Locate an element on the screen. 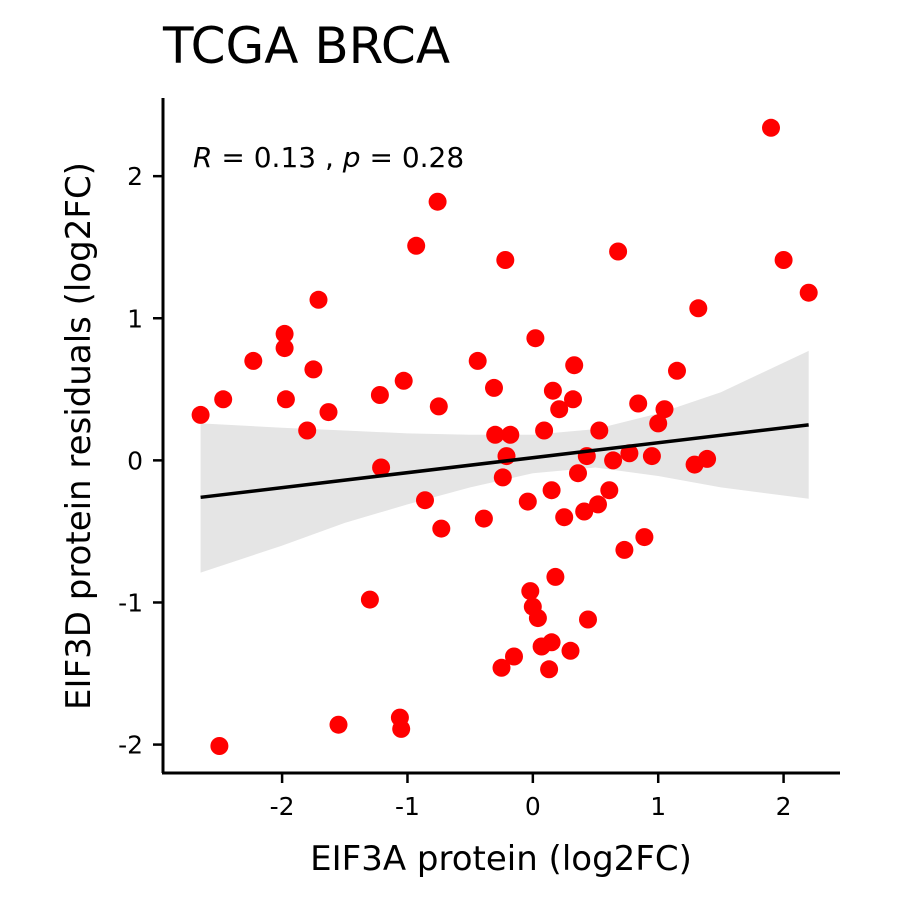 The image size is (900, 900). p-value: 0.28 is located at coordinates (433, 157).